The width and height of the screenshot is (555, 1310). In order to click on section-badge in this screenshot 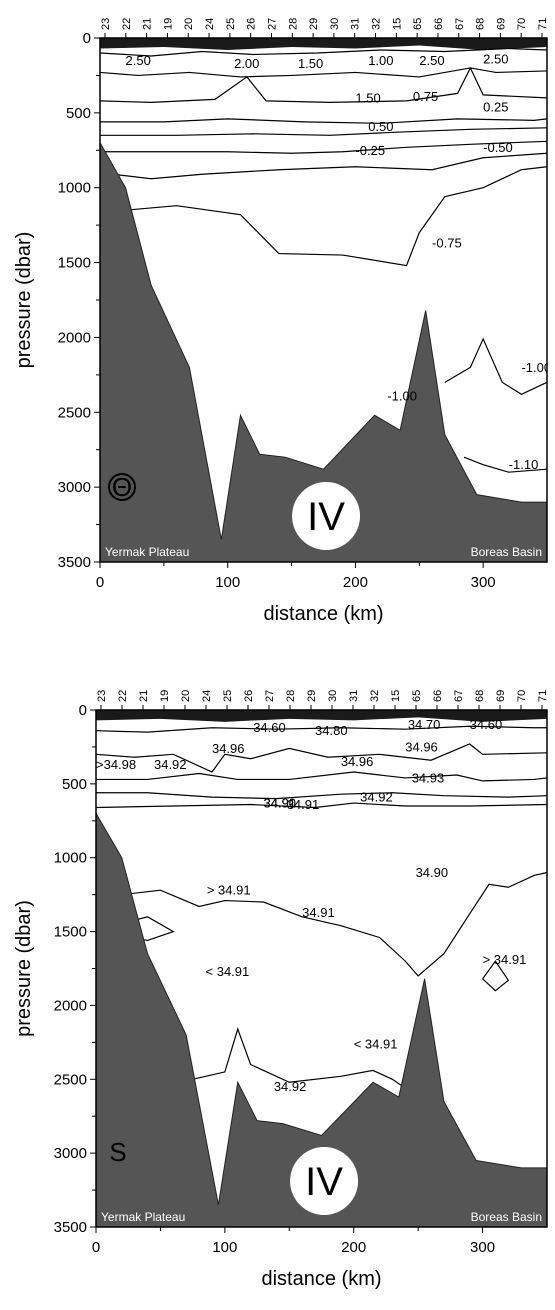, I will do `click(324, 1181)`.